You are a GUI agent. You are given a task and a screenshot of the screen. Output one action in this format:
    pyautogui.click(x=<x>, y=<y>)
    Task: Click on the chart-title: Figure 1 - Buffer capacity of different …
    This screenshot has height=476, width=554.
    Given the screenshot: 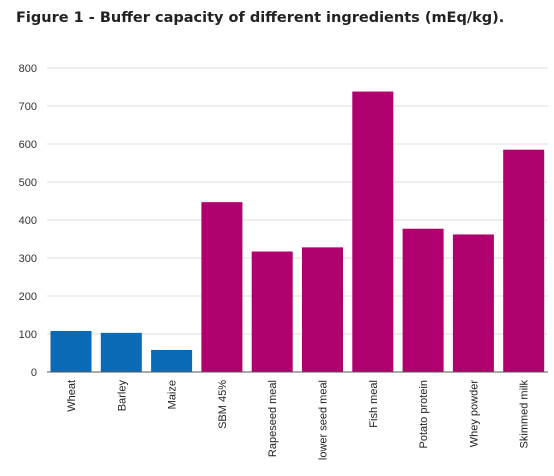 What is the action you would take?
    pyautogui.click(x=260, y=18)
    